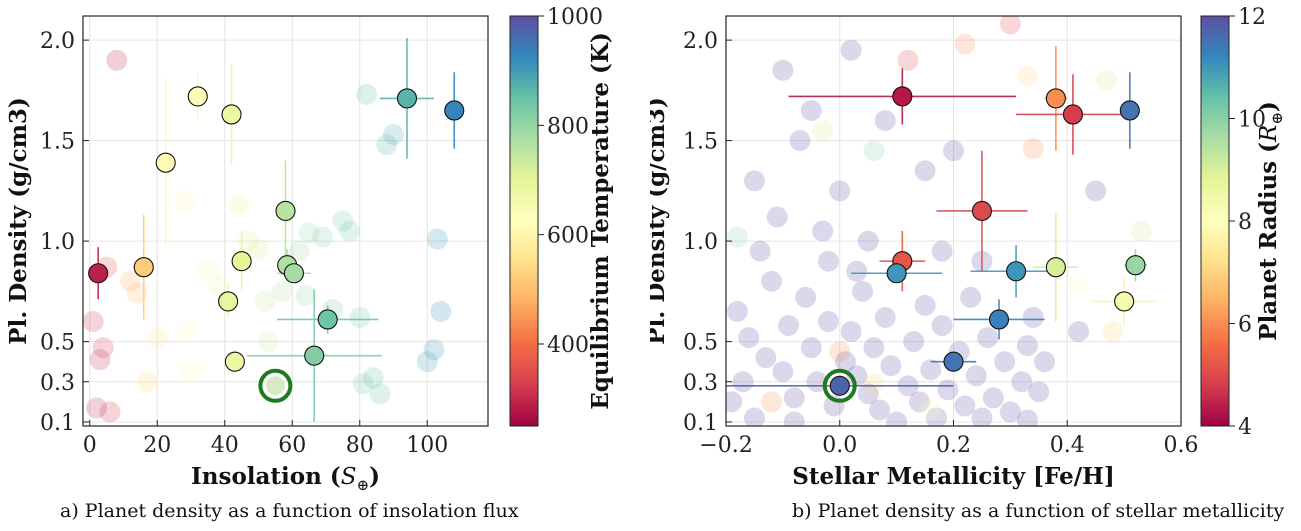 The width and height of the screenshot is (1301, 531). Describe the element at coordinates (427, 445) in the screenshot. I see `a-xtick-label: 100` at that location.